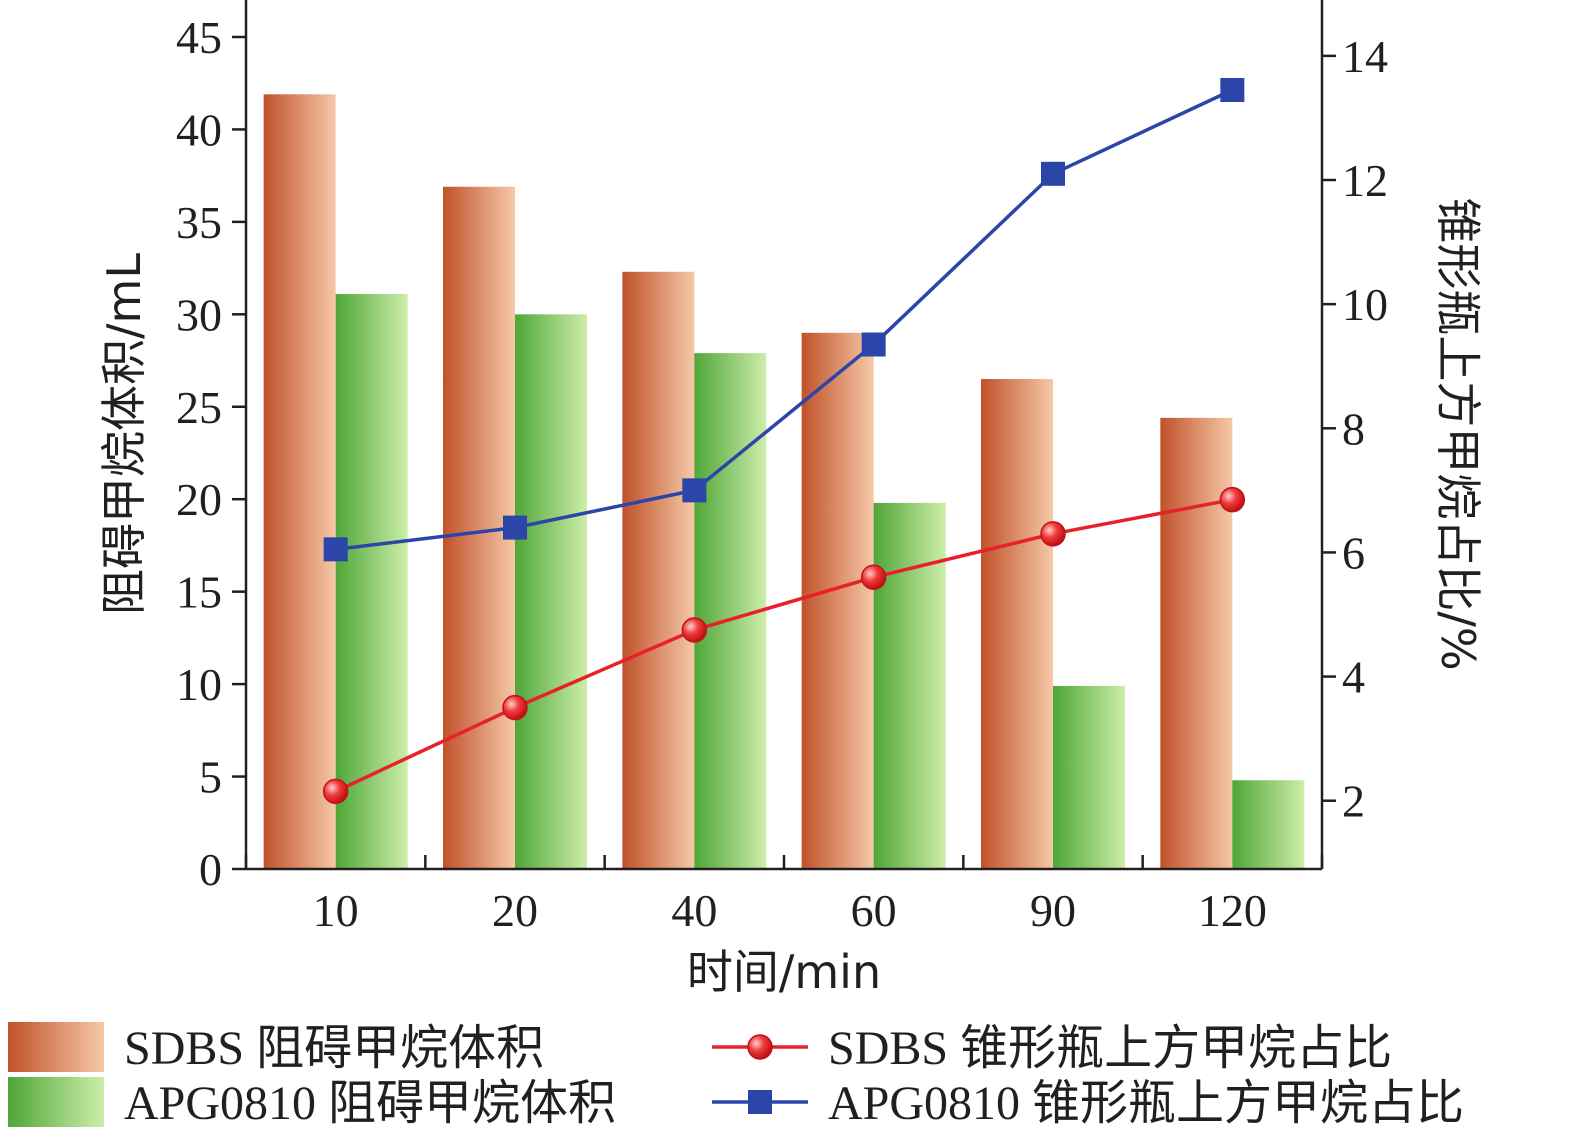 The width and height of the screenshot is (1575, 1139). I want to click on y-tick-label: 45, so click(199, 37).